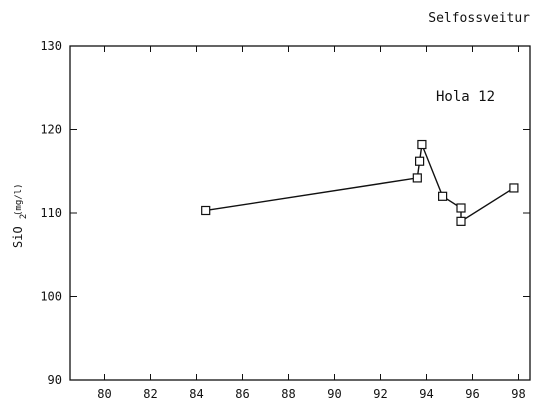 This screenshot has width=545, height=406. Describe the element at coordinates (150, 394) in the screenshot. I see `x-tick-label-1: 82` at that location.